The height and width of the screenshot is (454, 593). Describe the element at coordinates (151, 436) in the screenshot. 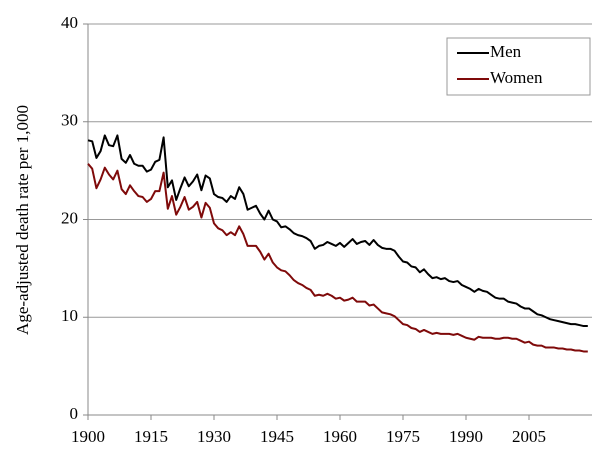

I see `x-tick-label: 1915` at that location.